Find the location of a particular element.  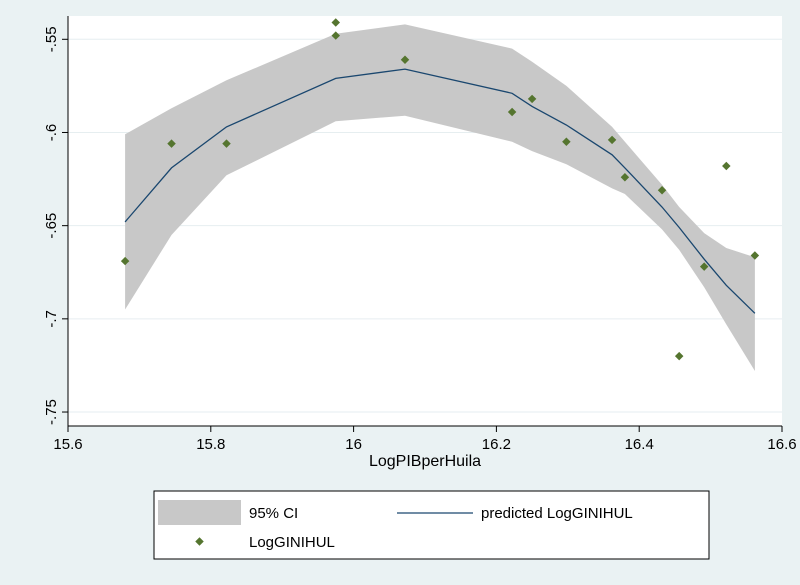

legend-box is located at coordinates (431, 525).